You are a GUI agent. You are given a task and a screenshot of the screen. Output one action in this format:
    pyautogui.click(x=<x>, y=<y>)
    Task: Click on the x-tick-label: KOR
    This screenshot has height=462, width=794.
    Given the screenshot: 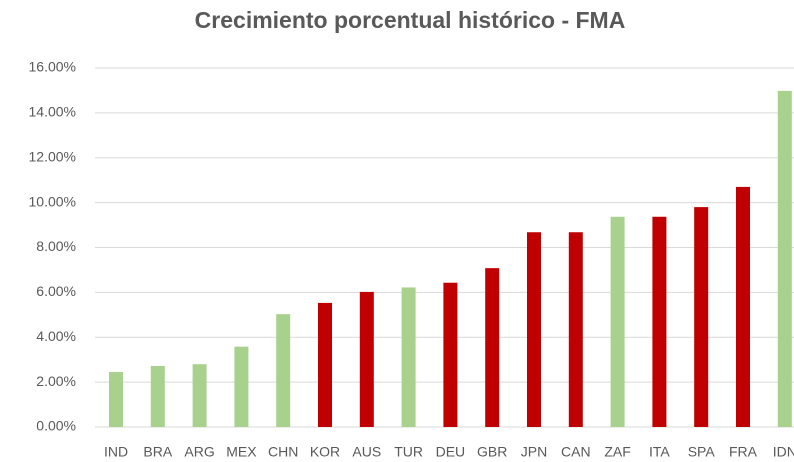 What is the action you would take?
    pyautogui.click(x=325, y=452)
    